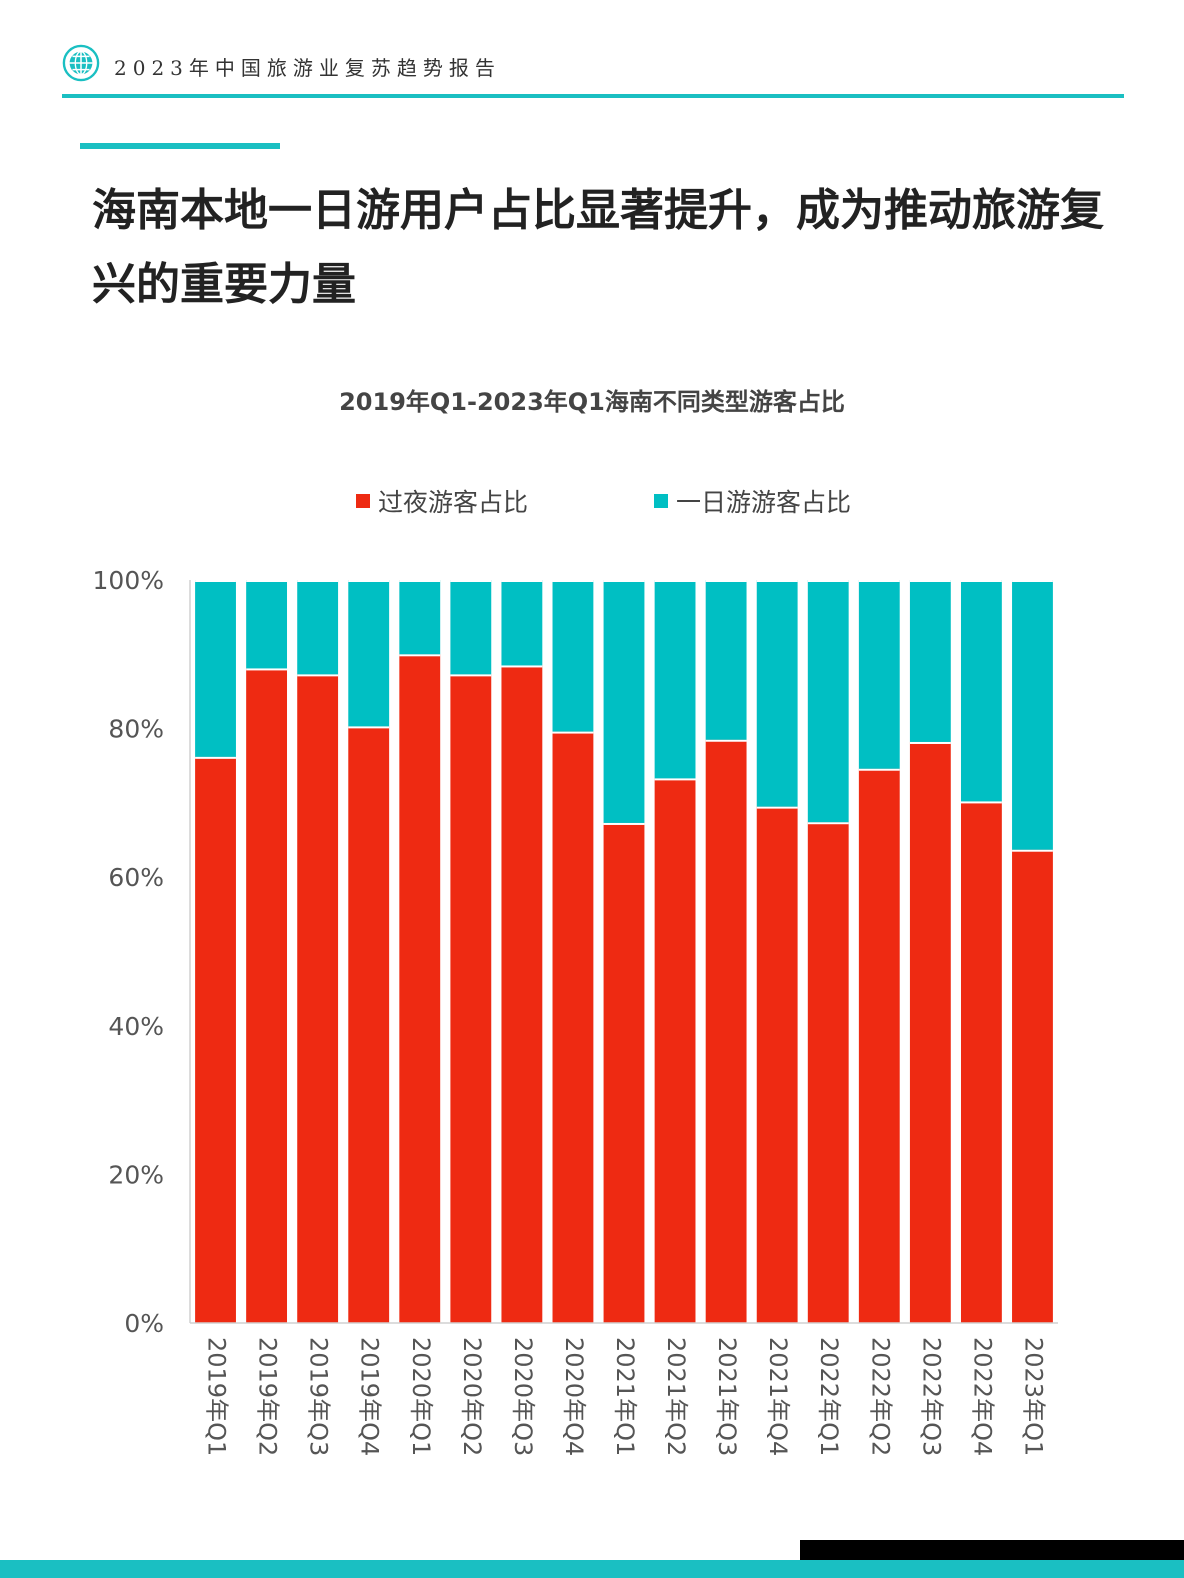 This screenshot has width=1184, height=1578. Describe the element at coordinates (472, 1396) in the screenshot. I see `x-tick-label: 2020年Q2` at that location.